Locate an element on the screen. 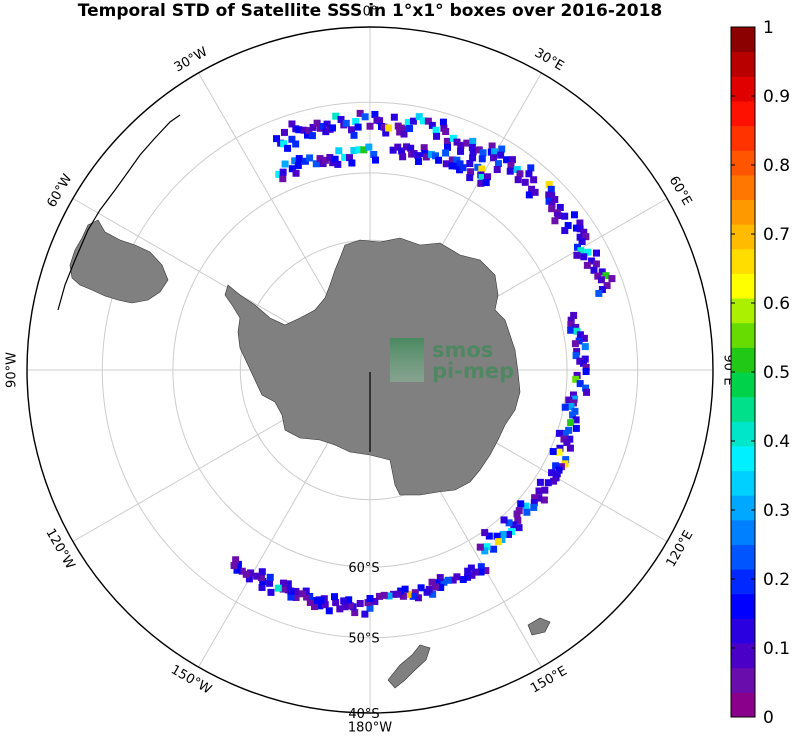  antarctica-landmass is located at coordinates (372, 366).